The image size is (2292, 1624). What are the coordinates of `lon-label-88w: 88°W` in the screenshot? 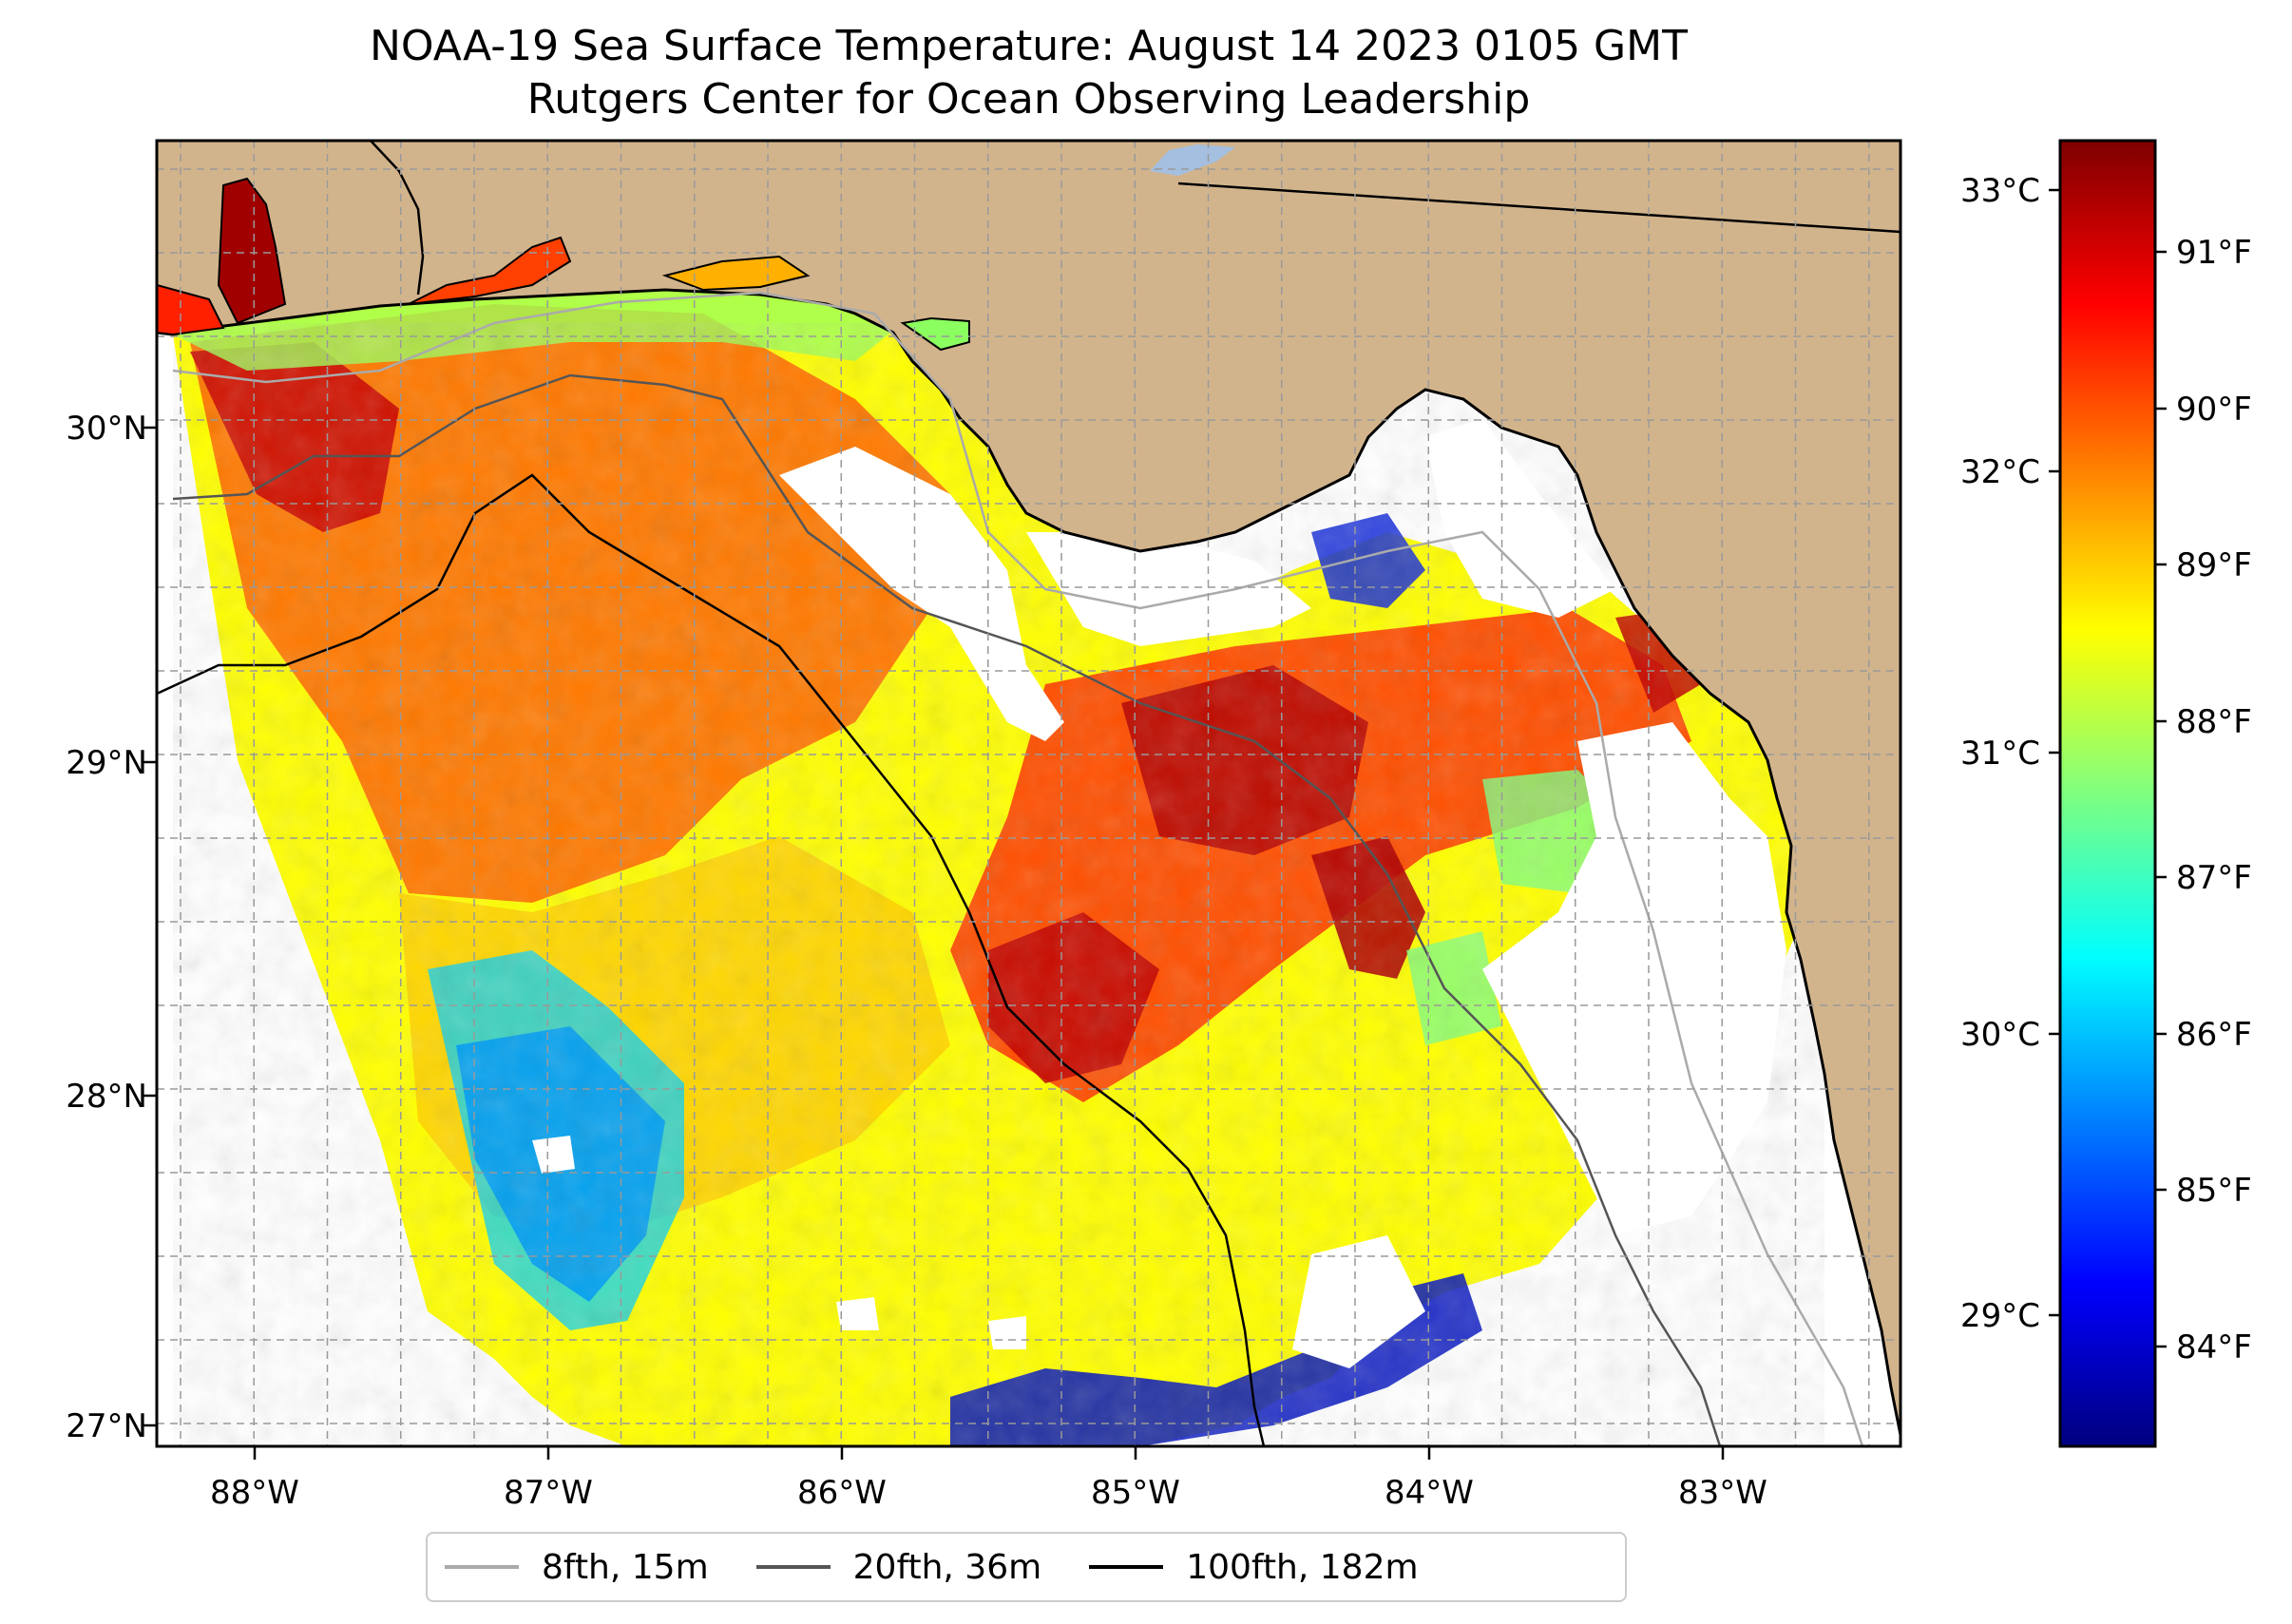 It's located at (254, 1493).